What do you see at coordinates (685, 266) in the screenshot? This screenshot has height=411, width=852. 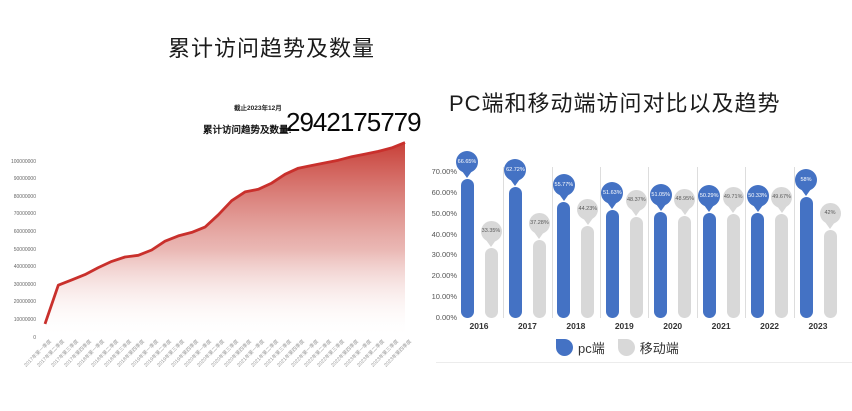 I see `mobile-bar-2020` at bounding box center [685, 266].